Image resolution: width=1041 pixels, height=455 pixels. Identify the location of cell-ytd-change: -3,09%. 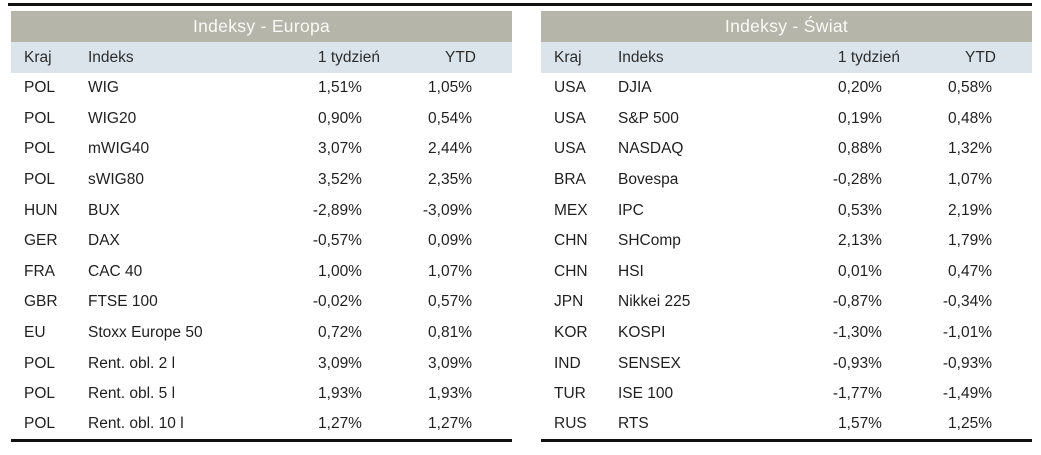
(452, 210).